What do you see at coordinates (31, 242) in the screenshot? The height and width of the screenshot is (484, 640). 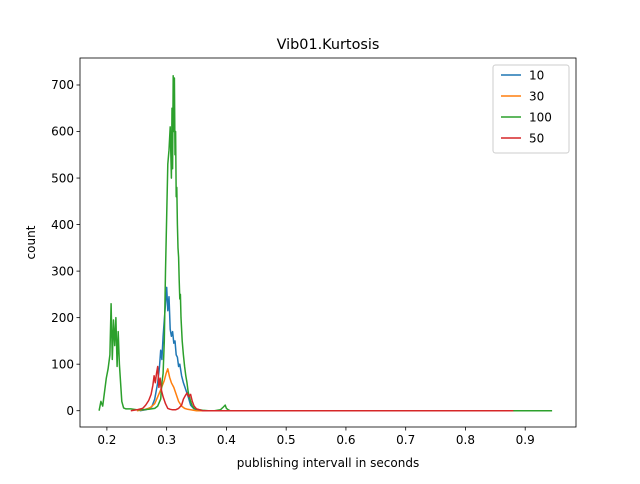 I see `y-axis-label: count` at bounding box center [31, 242].